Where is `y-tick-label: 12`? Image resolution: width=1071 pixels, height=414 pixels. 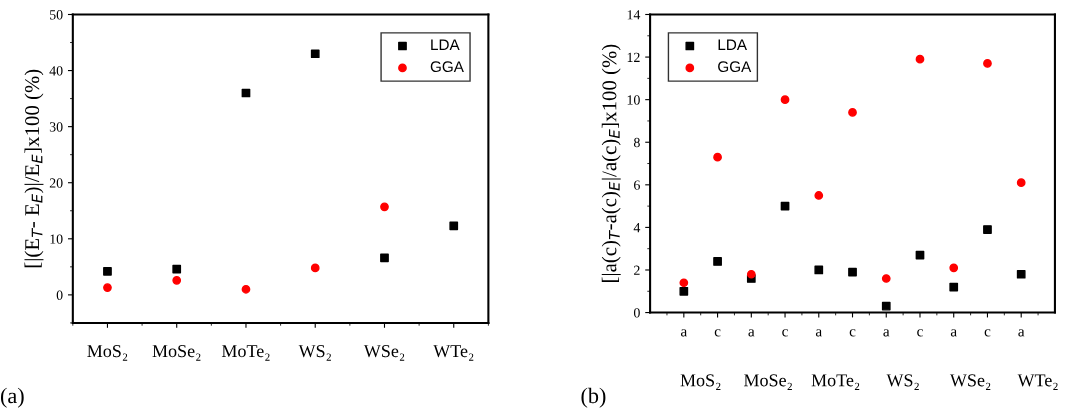
y-tick-label: 12 is located at coordinates (633, 57).